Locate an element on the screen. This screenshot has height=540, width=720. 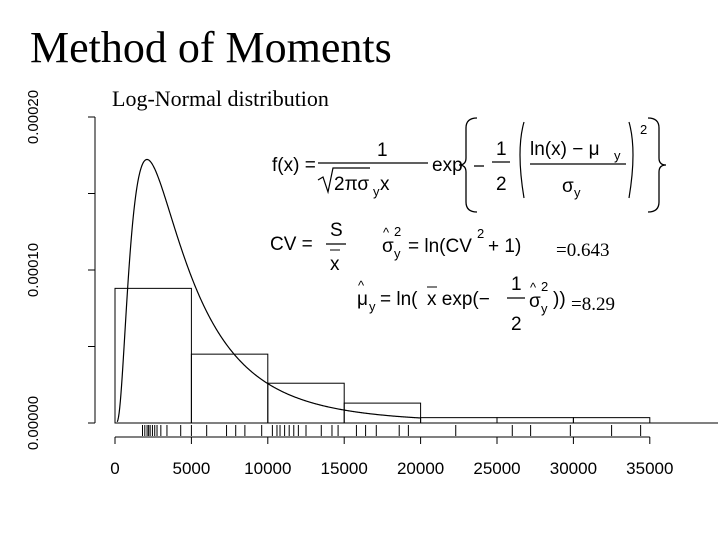
svg-text: f(x) = is located at coordinates (294, 165).